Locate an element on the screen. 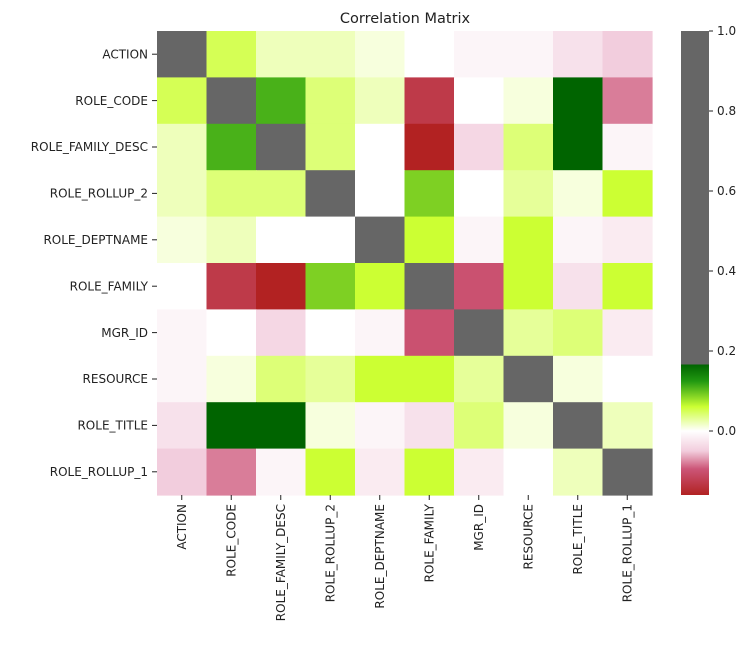  colorbar-tick-label: 0.8 is located at coordinates (726, 111).